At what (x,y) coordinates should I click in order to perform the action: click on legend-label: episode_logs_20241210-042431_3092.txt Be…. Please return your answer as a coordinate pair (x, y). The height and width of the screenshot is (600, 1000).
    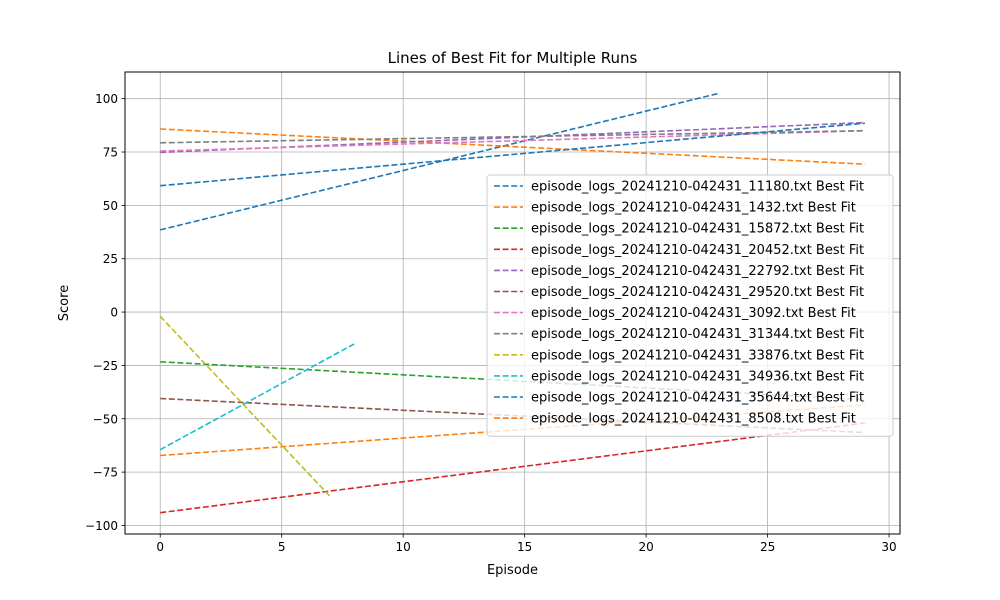
    Looking at the image, I should click on (693, 313).